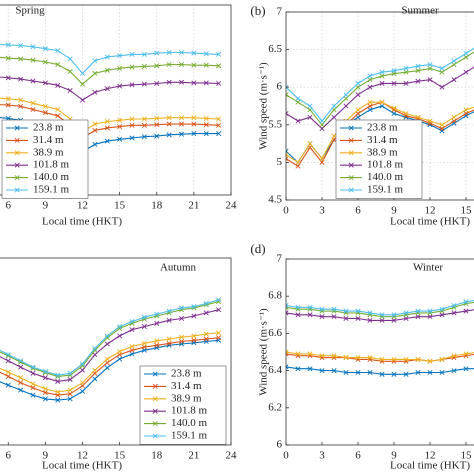 The image size is (474, 474). Describe the element at coordinates (275, 333) in the screenshot. I see `y-tick-label: 6.6` at that location.